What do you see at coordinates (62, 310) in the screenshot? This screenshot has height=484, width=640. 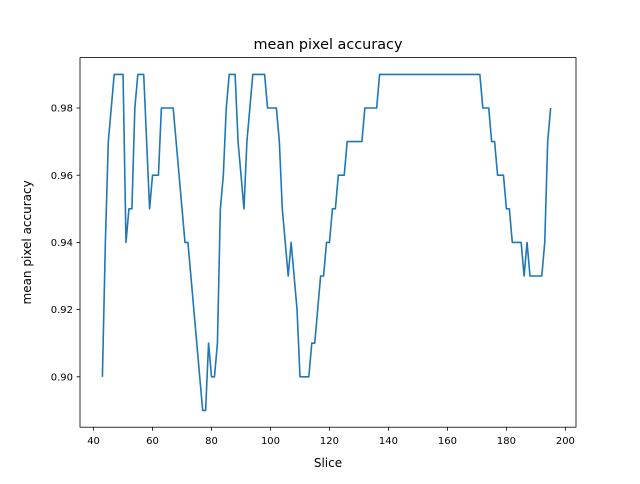 I see `y-tick-label: 0.92` at bounding box center [62, 310].